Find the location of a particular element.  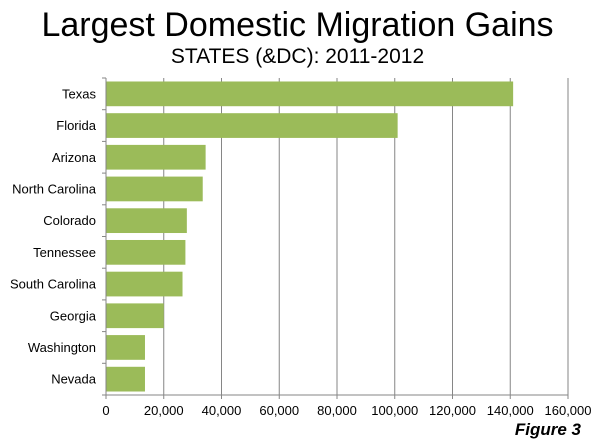

category-label: Texas is located at coordinates (79, 93).